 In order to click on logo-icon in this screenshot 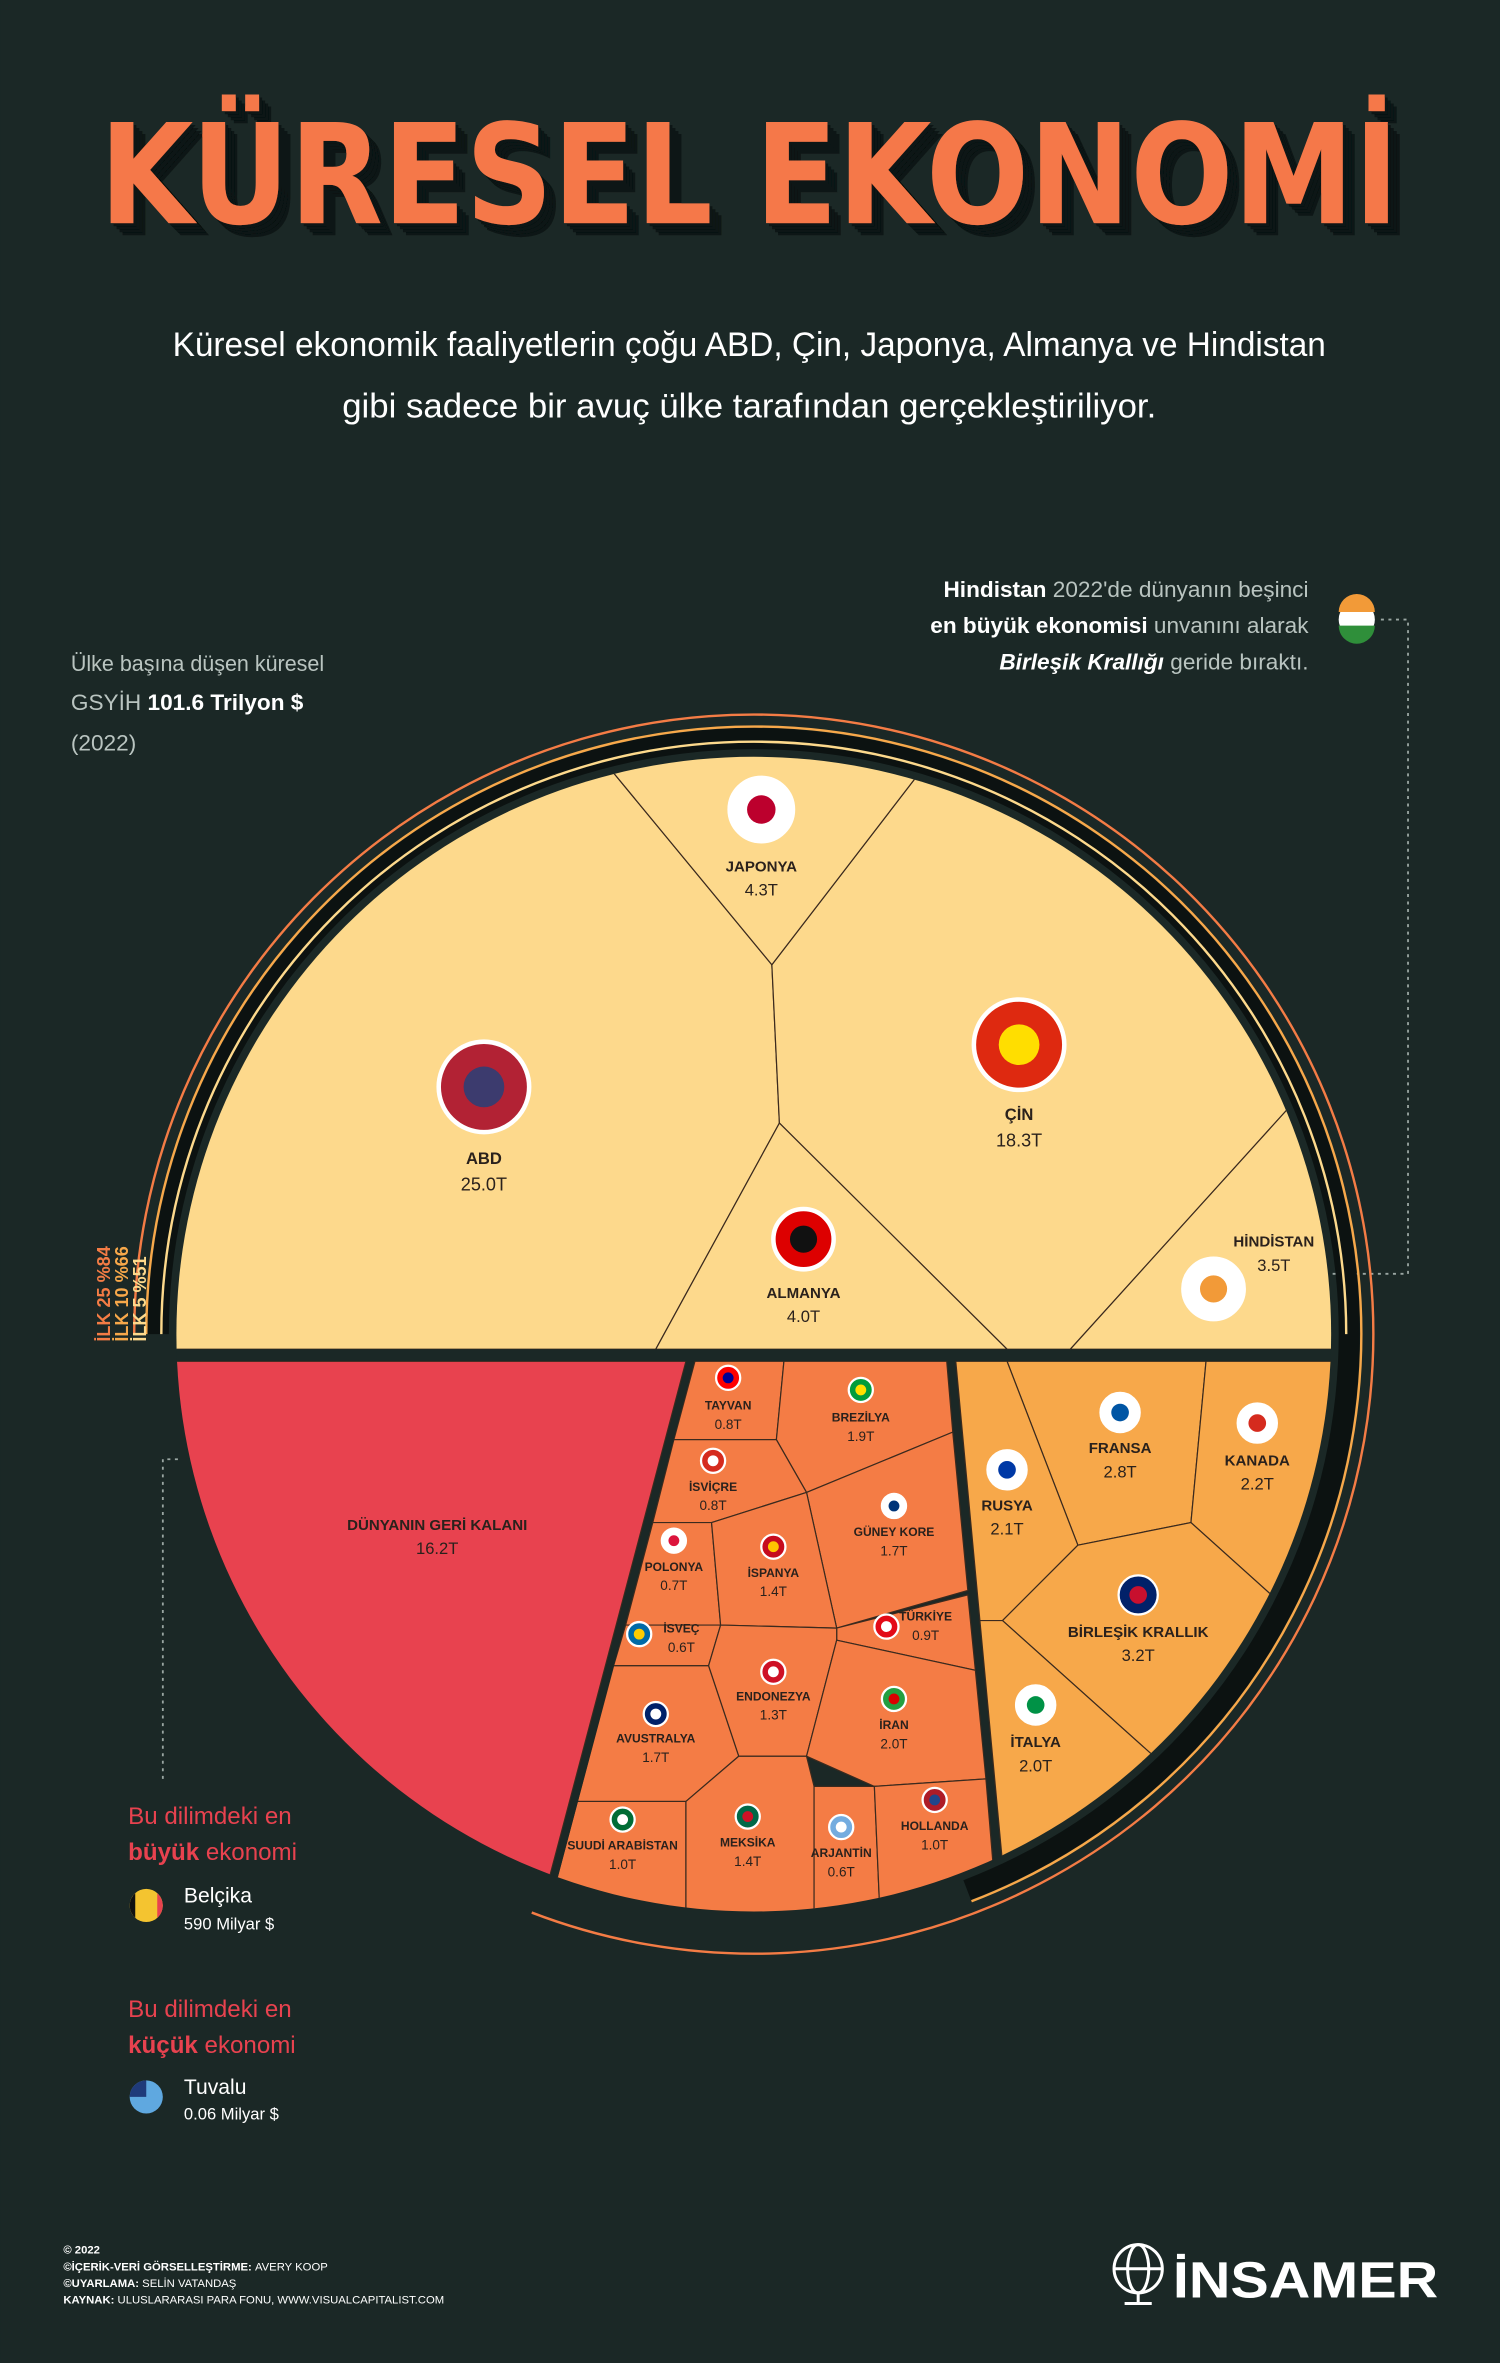, I will do `click(1138, 2274)`.